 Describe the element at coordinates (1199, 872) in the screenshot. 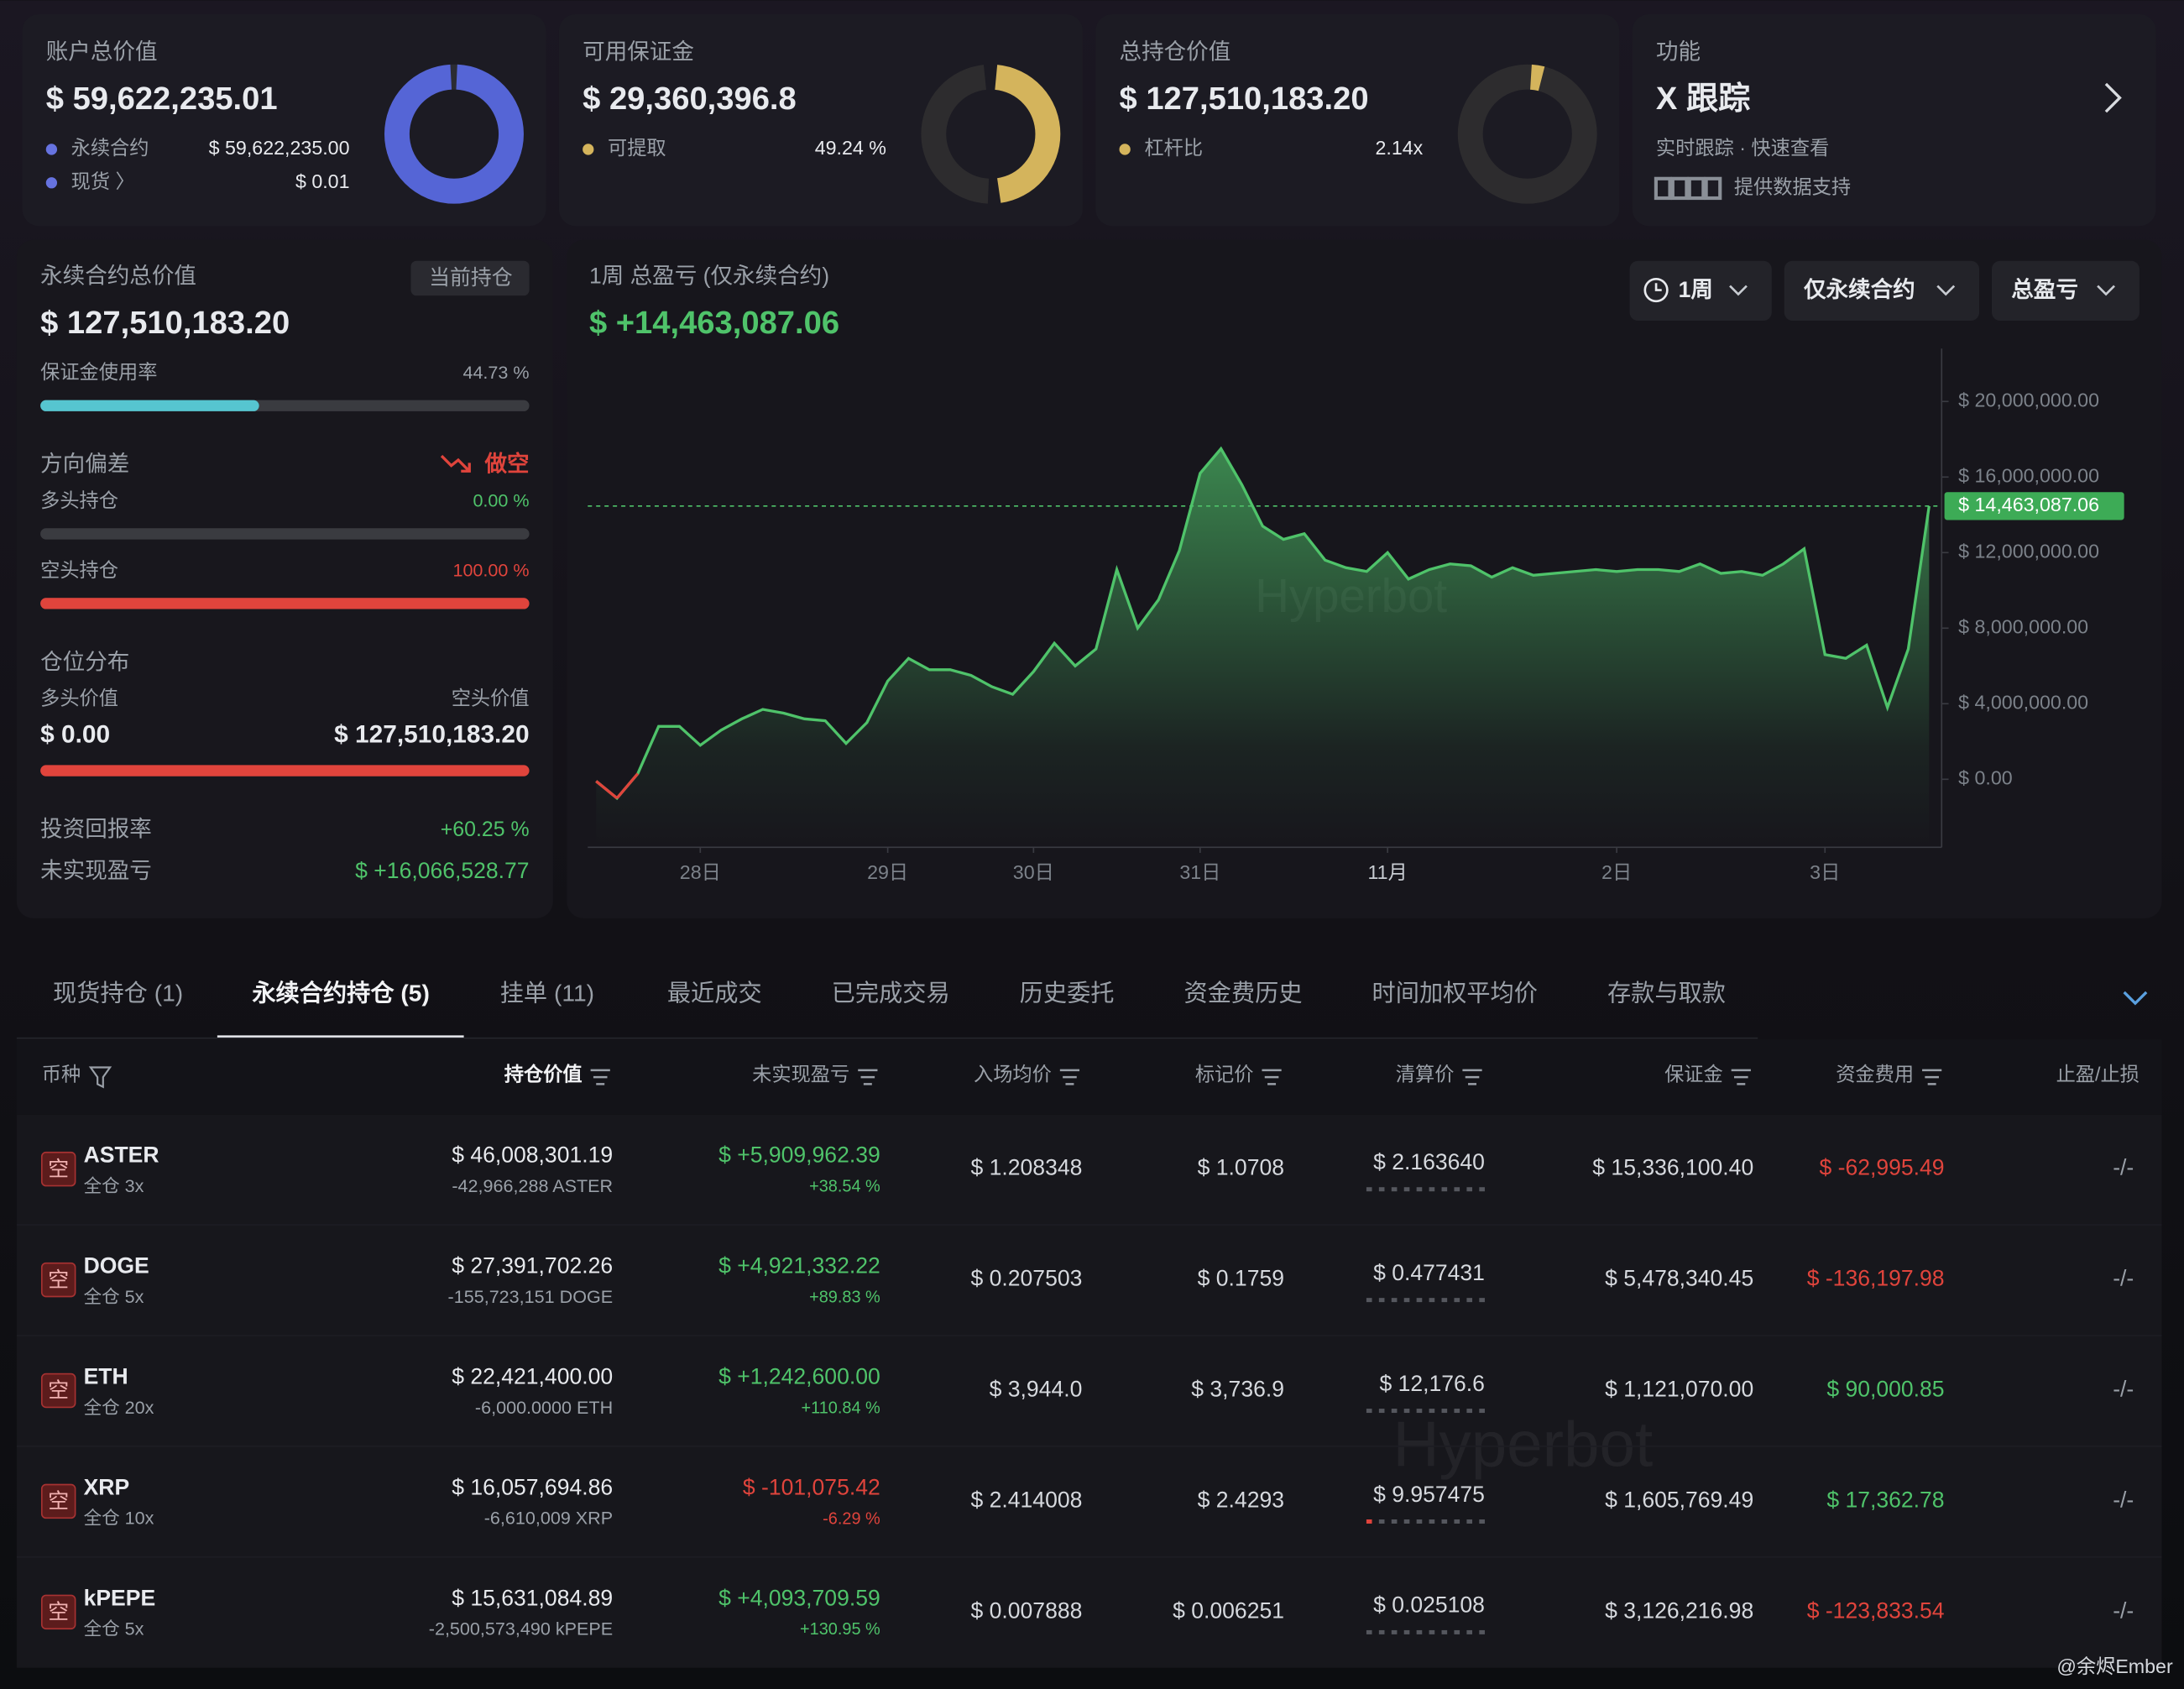

I see `x-tick-label: 31日` at that location.